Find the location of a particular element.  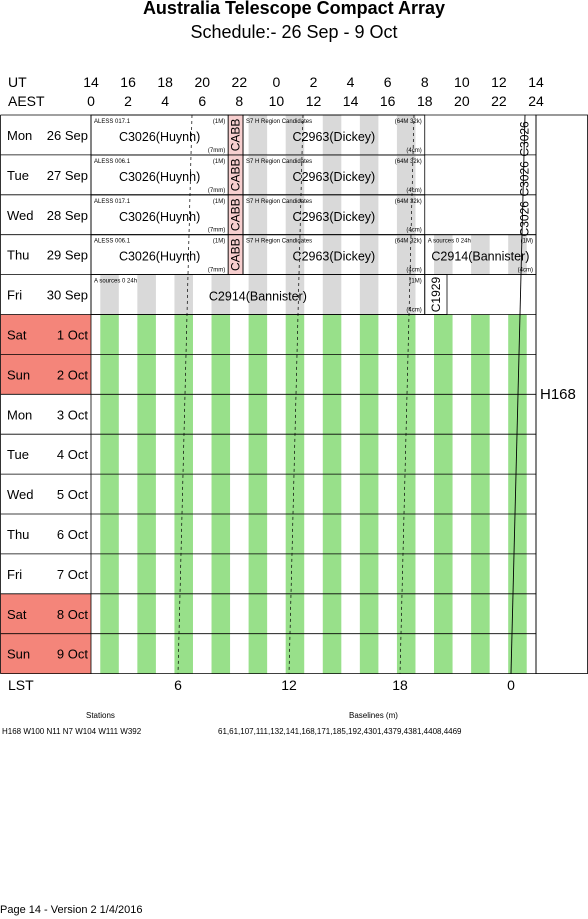

day-date: 4 Oct is located at coordinates (72, 454).